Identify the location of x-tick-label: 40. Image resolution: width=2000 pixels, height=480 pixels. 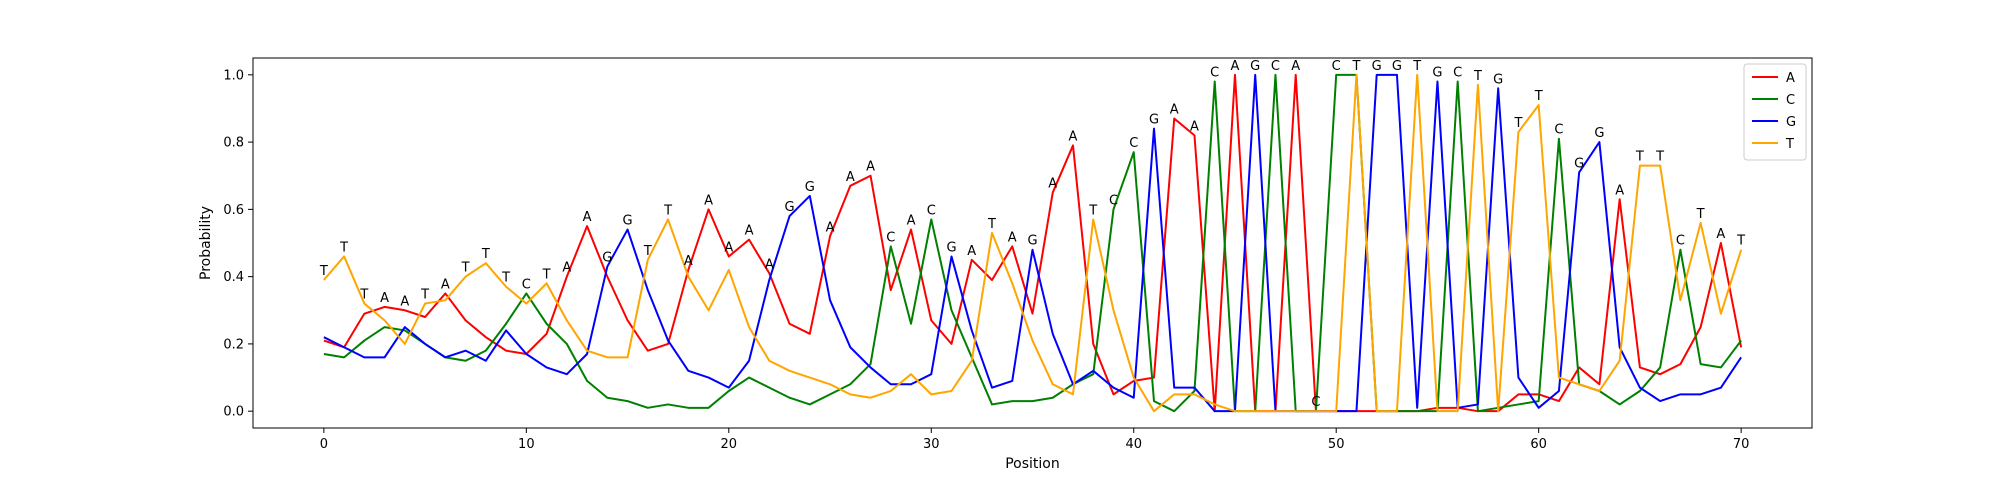
(1133, 444).